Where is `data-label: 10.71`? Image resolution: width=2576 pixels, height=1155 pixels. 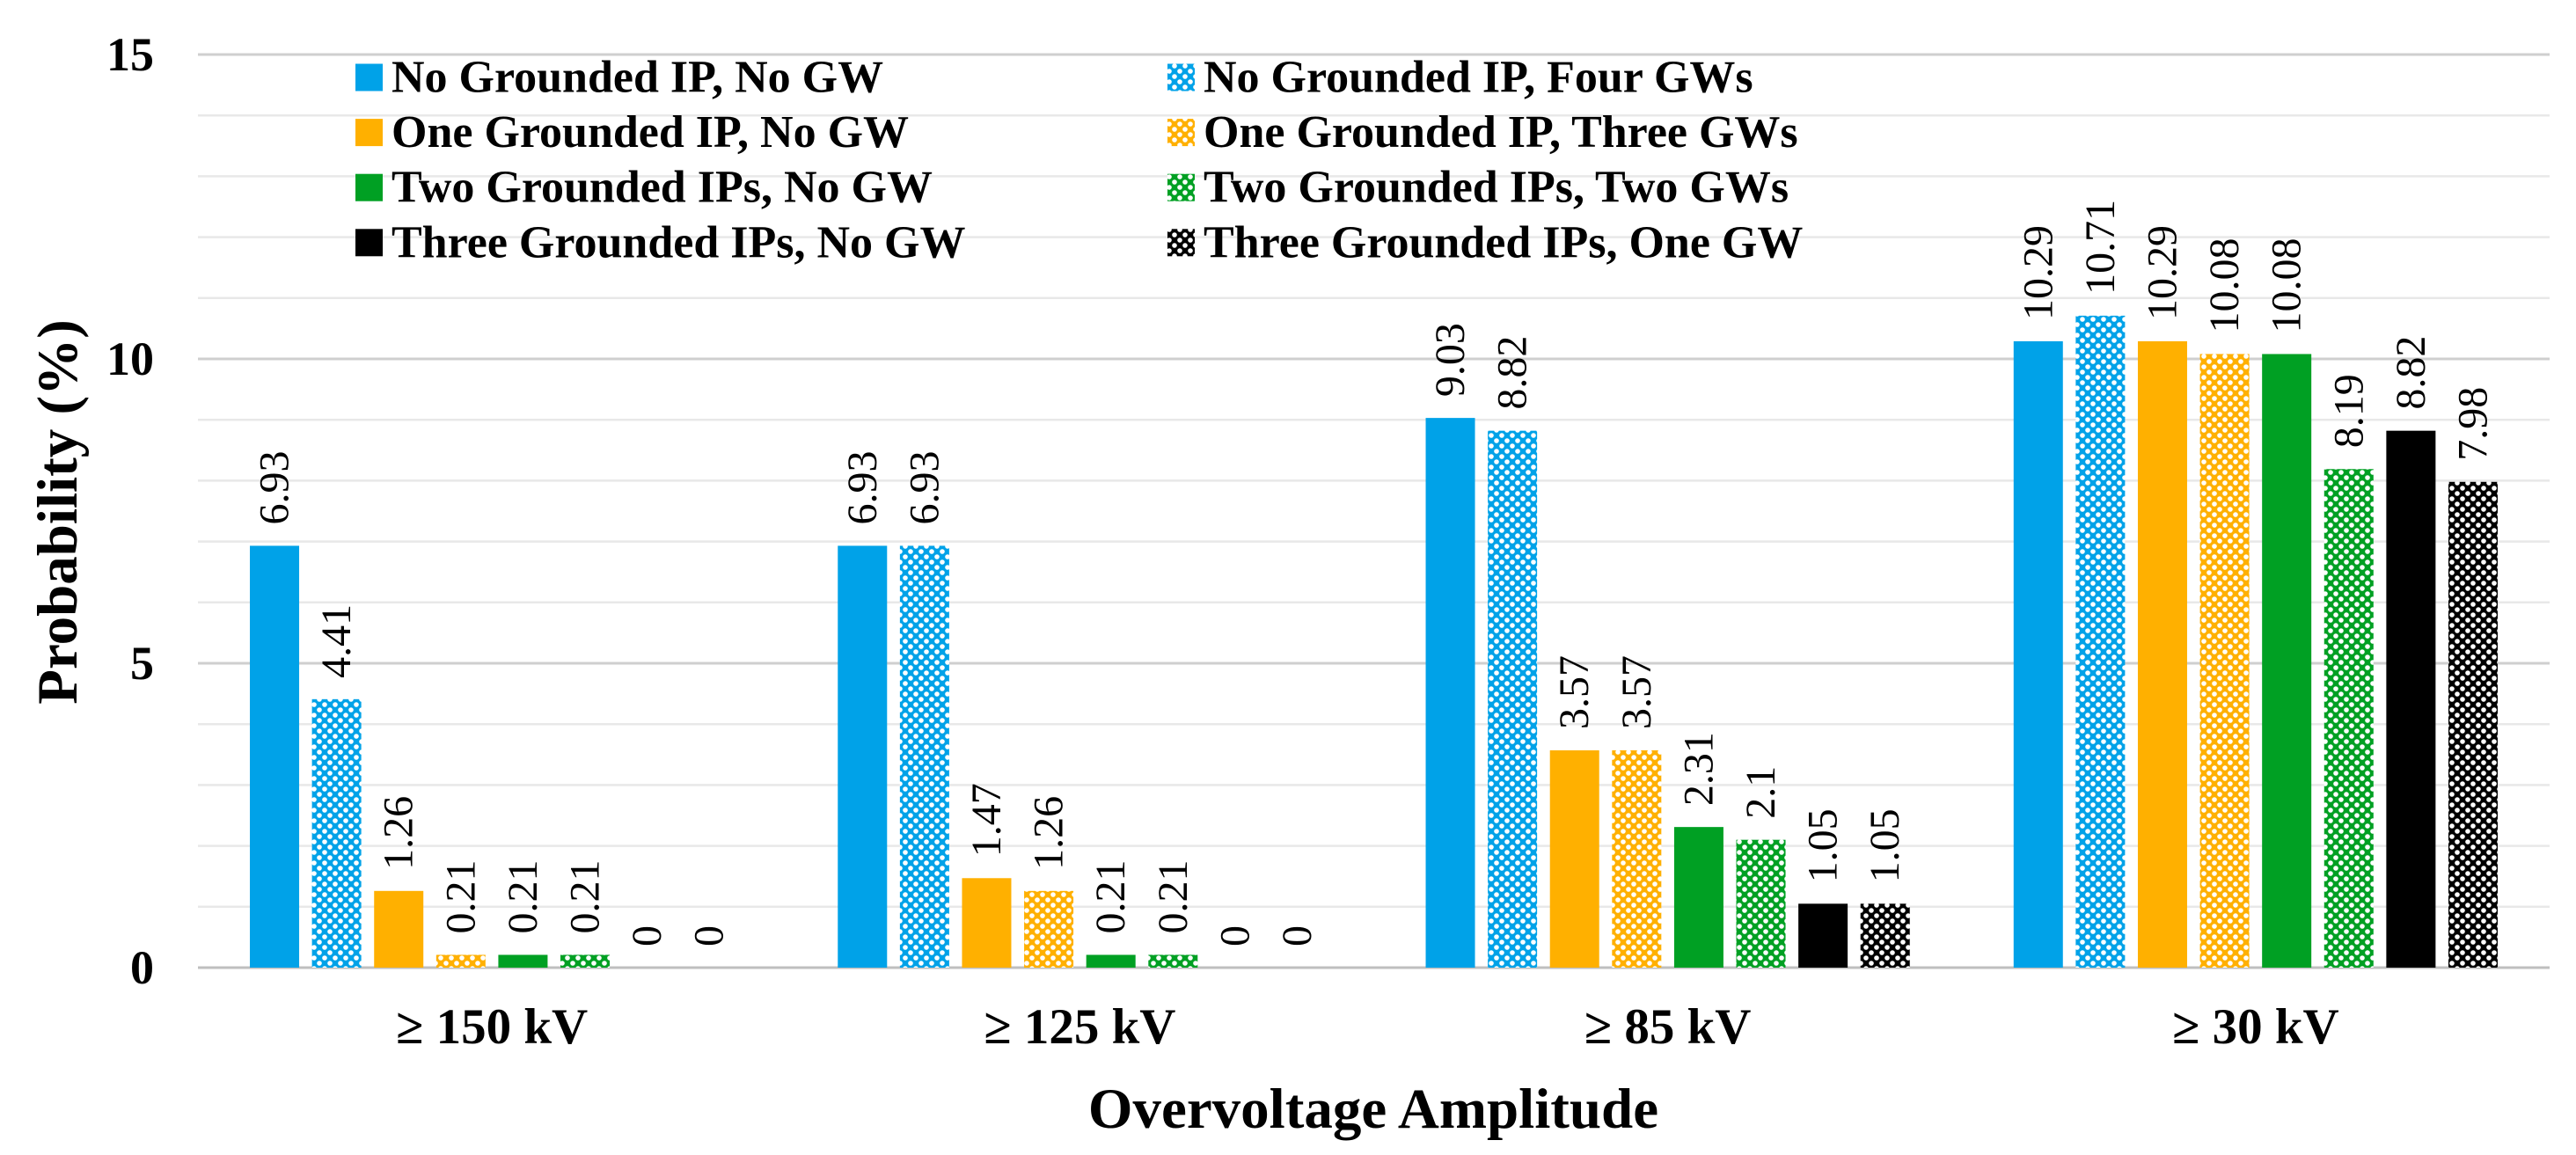
data-label: 10.71 is located at coordinates (2100, 247).